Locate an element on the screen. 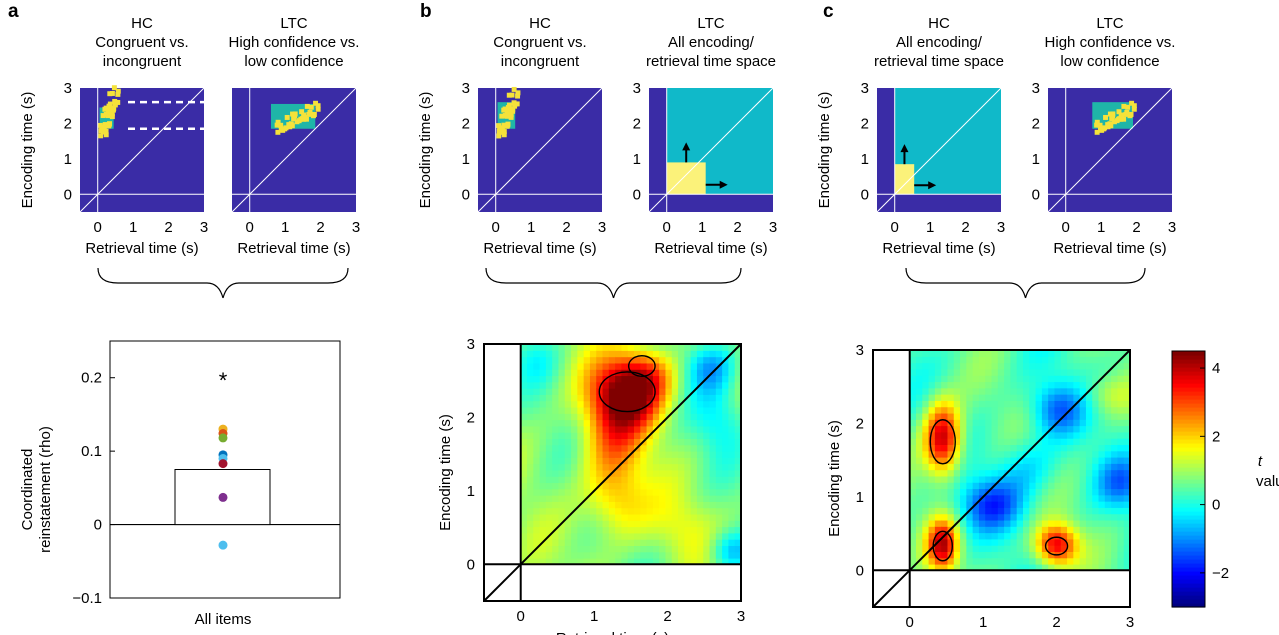 The width and height of the screenshot is (1279, 635). panel-b-right-arrow-up-head is located at coordinates (686, 146).